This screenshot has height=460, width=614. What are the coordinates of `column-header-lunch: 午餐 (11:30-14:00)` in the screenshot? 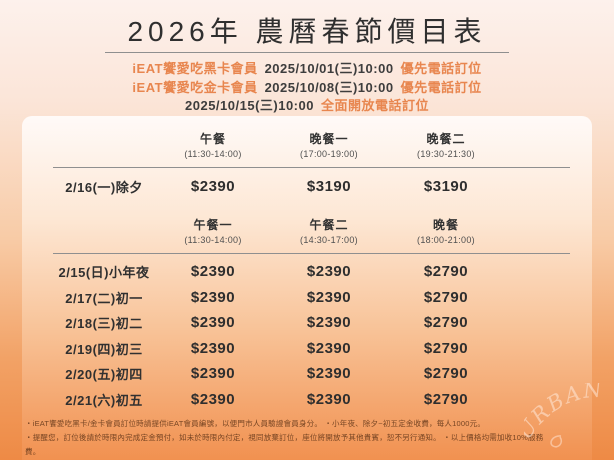 It's located at (213, 144).